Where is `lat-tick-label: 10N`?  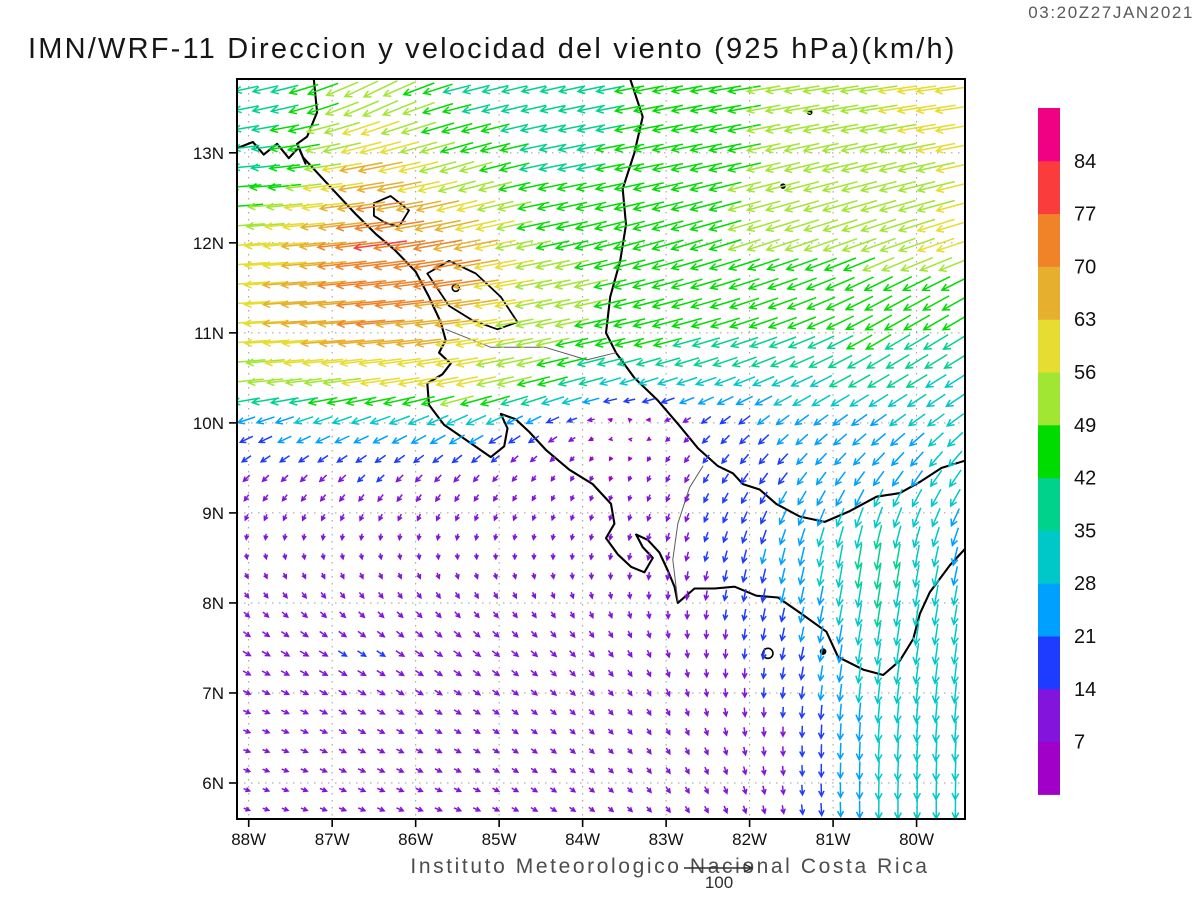
lat-tick-label: 10N is located at coordinates (208, 423).